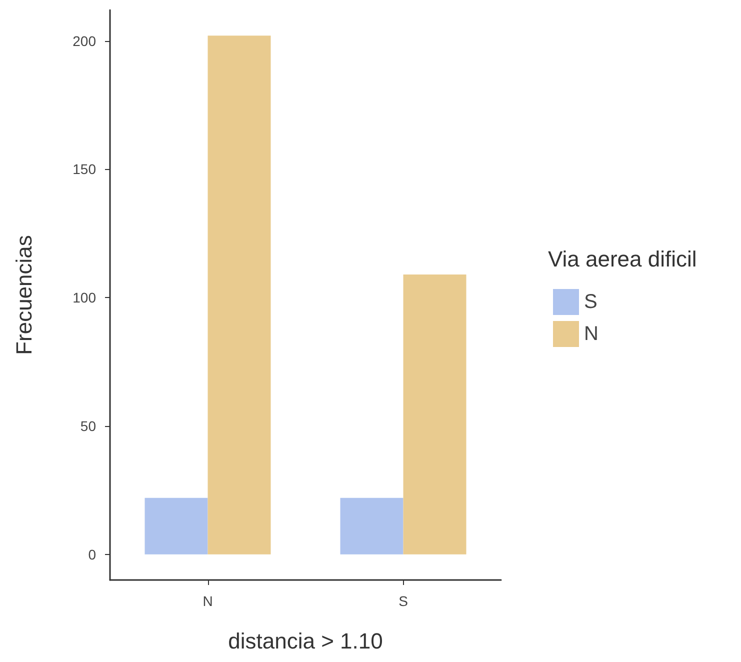  I want to click on x-axis-title: distancia > 1.10, so click(305, 641).